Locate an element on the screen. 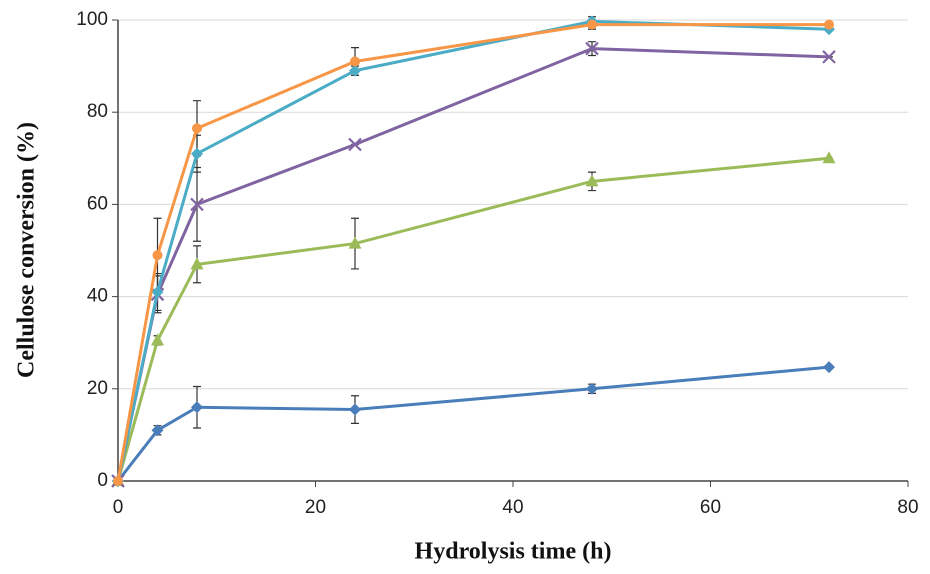  x-tick-label: 0 is located at coordinates (118, 507).